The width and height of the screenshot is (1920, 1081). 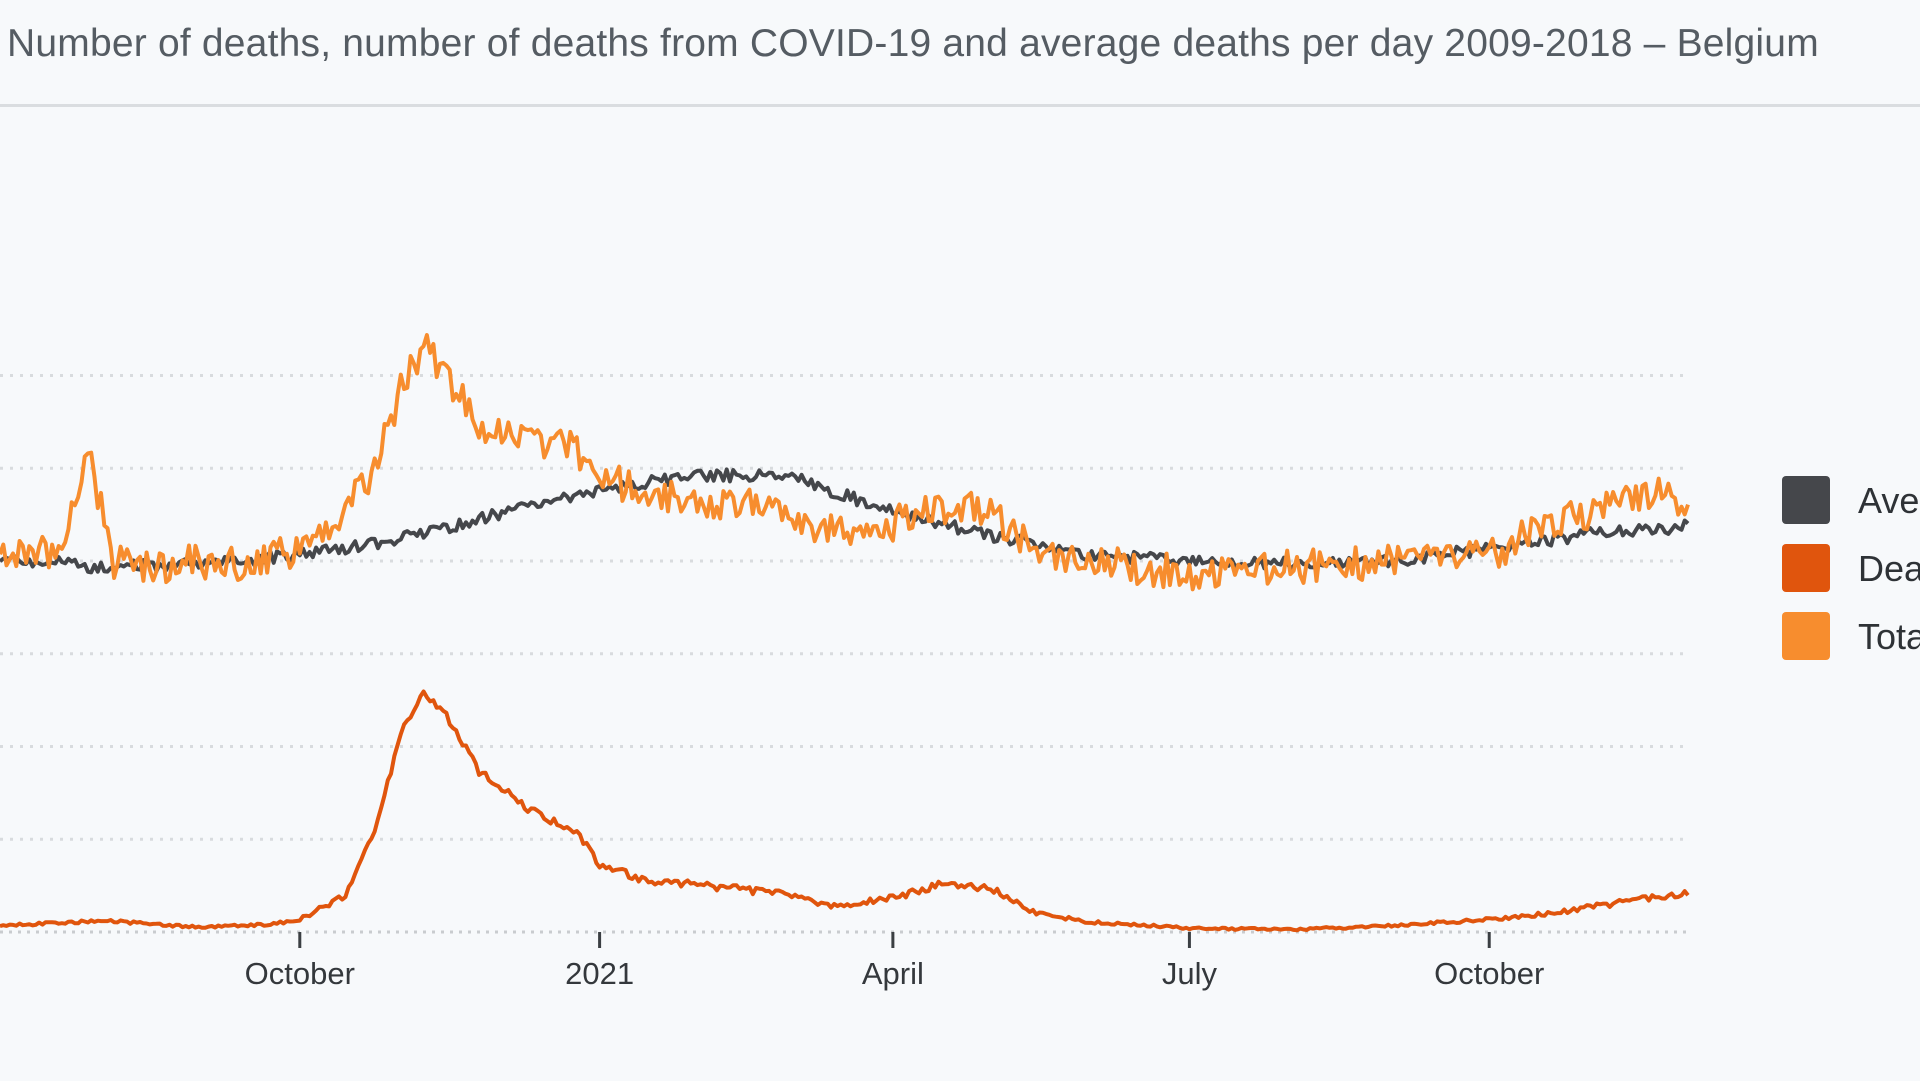 I want to click on x-tick-label-2: April, so click(x=893, y=973).